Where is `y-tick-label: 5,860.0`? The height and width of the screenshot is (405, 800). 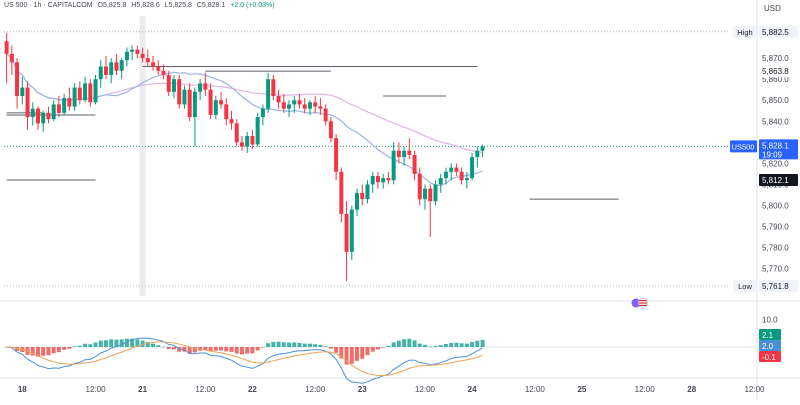 y-tick-label: 5,860.0 is located at coordinates (775, 79).